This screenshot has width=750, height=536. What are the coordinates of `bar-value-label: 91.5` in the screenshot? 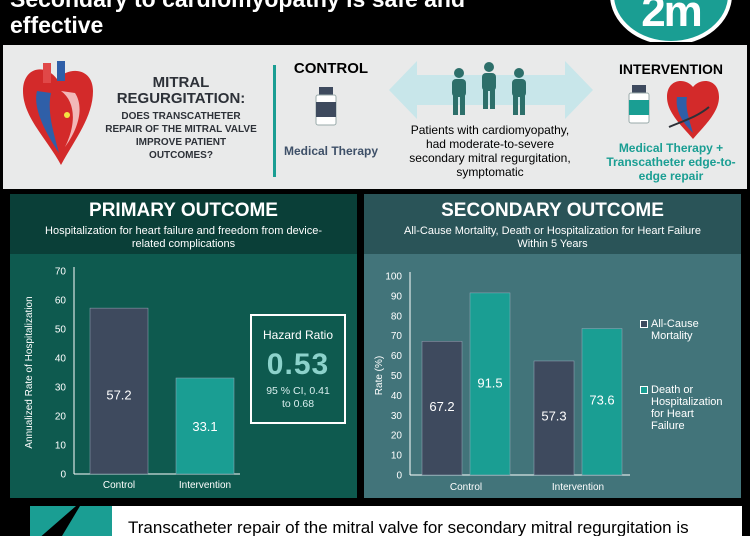 It's located at (489, 383).